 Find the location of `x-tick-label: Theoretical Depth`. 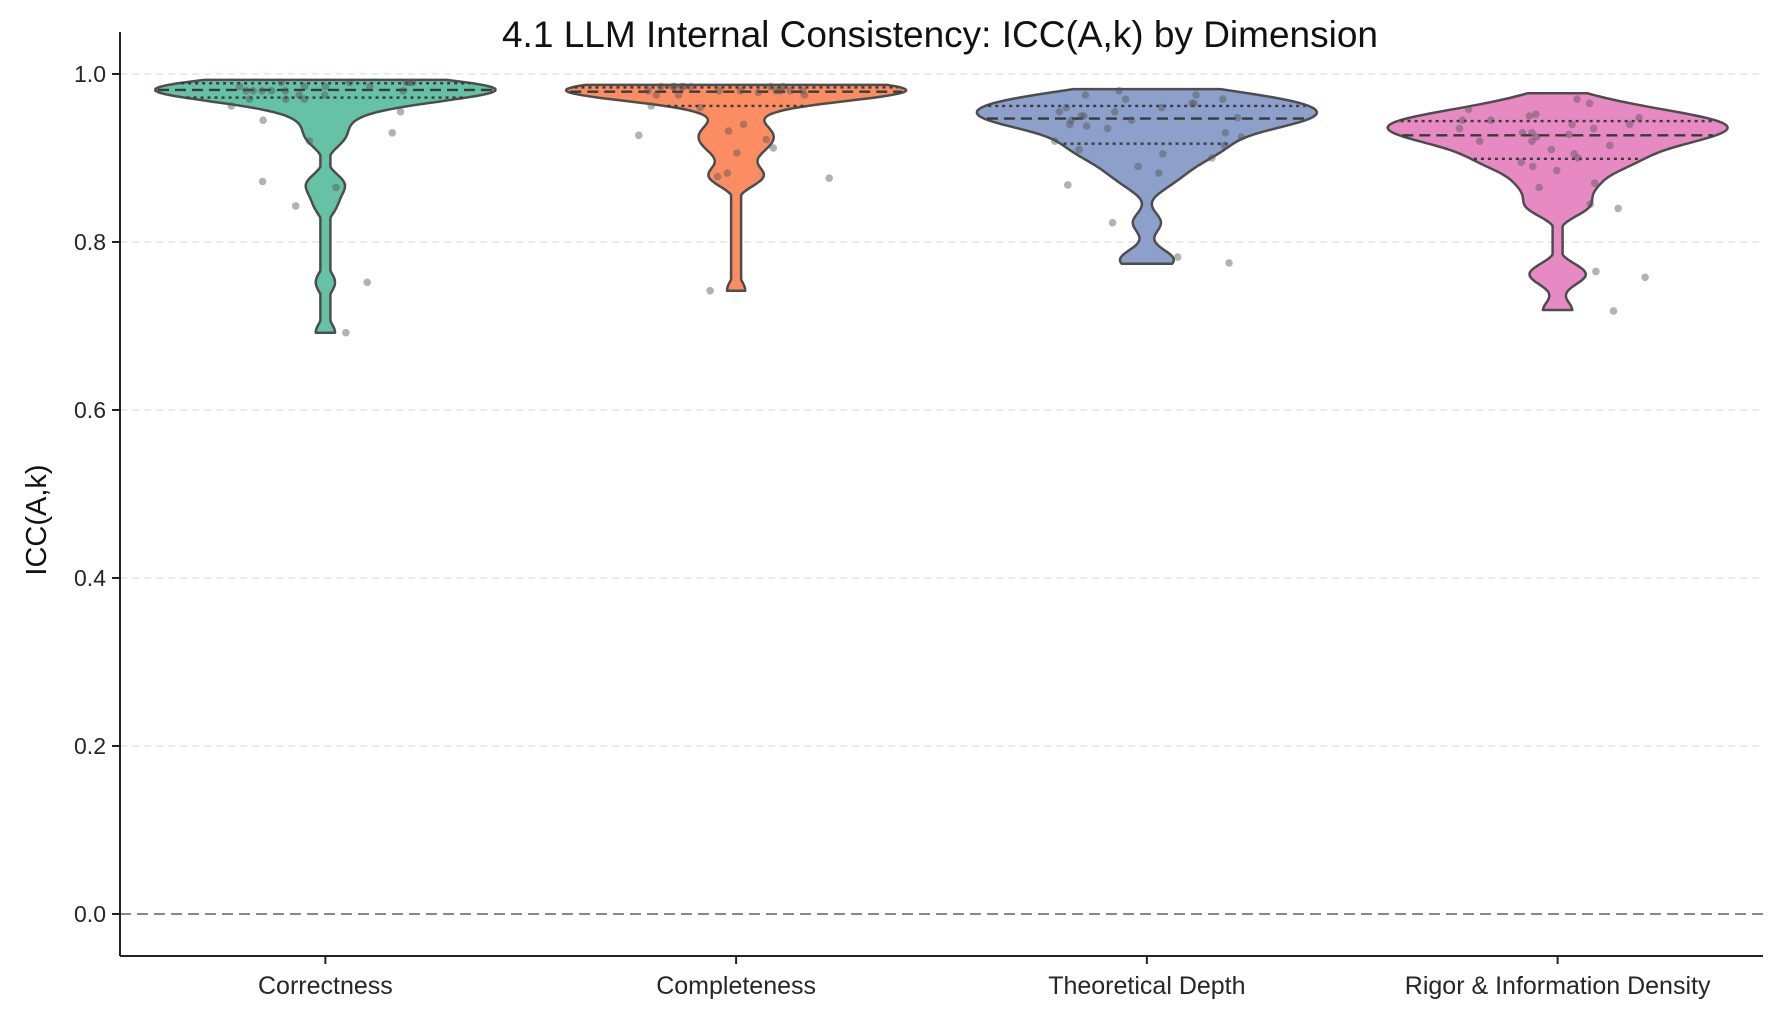

x-tick-label: Theoretical Depth is located at coordinates (1146, 986).